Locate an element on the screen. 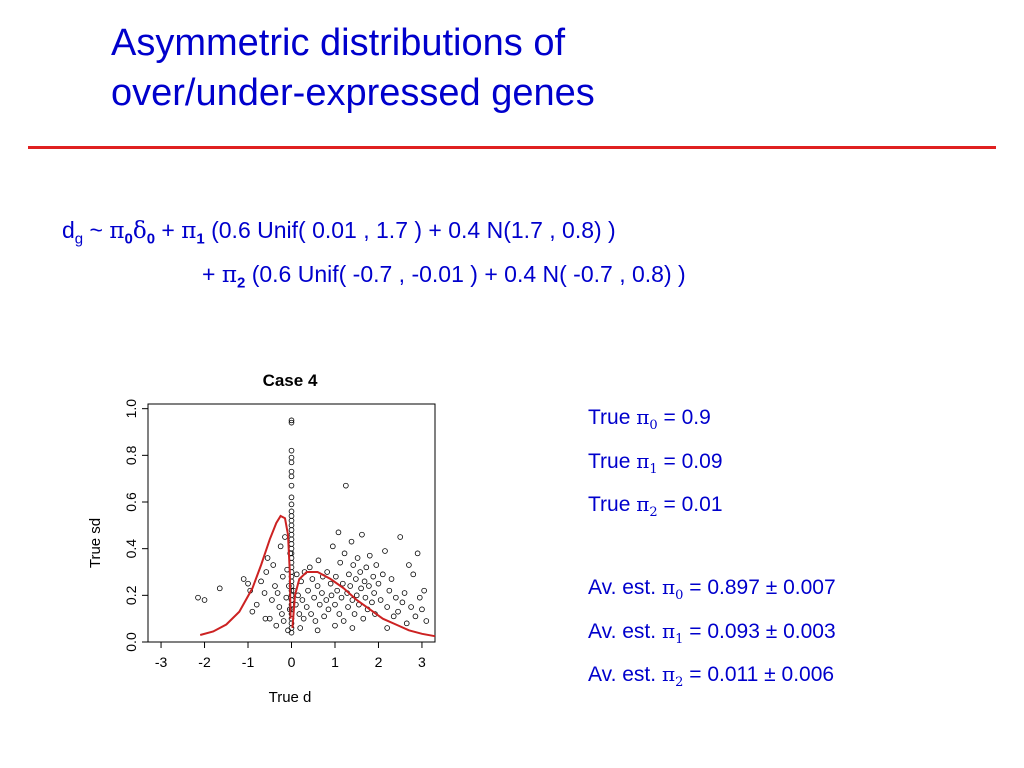 Image resolution: width=1024 pixels, height=768 pixels. density-curves is located at coordinates (317, 576).